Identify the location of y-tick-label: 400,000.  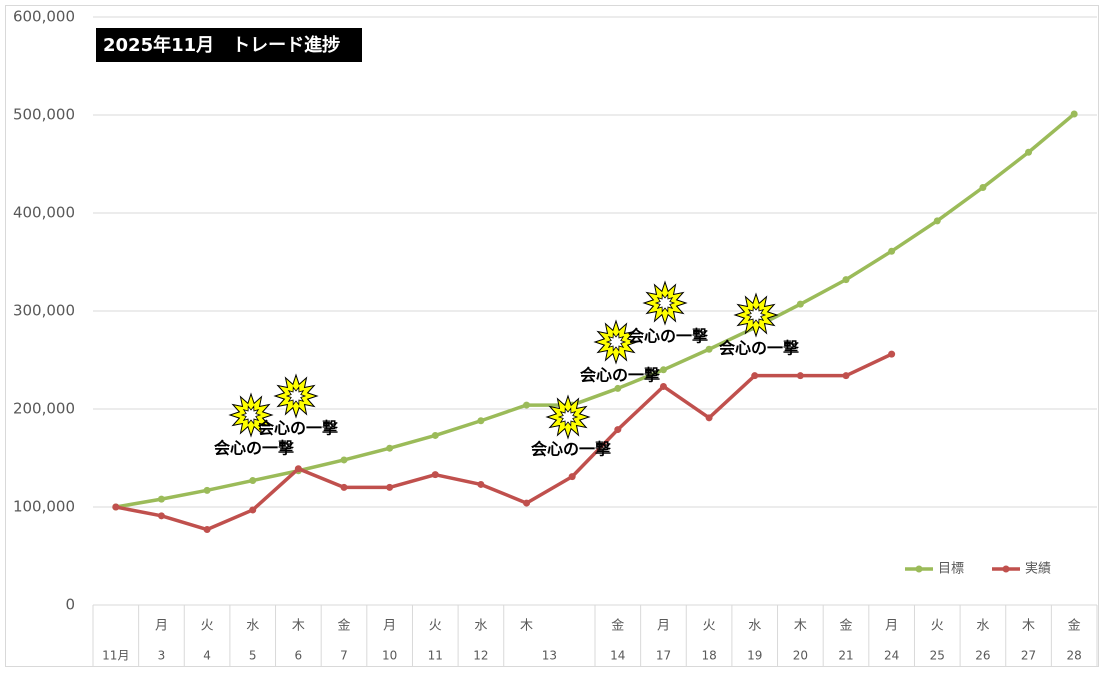
(44, 213).